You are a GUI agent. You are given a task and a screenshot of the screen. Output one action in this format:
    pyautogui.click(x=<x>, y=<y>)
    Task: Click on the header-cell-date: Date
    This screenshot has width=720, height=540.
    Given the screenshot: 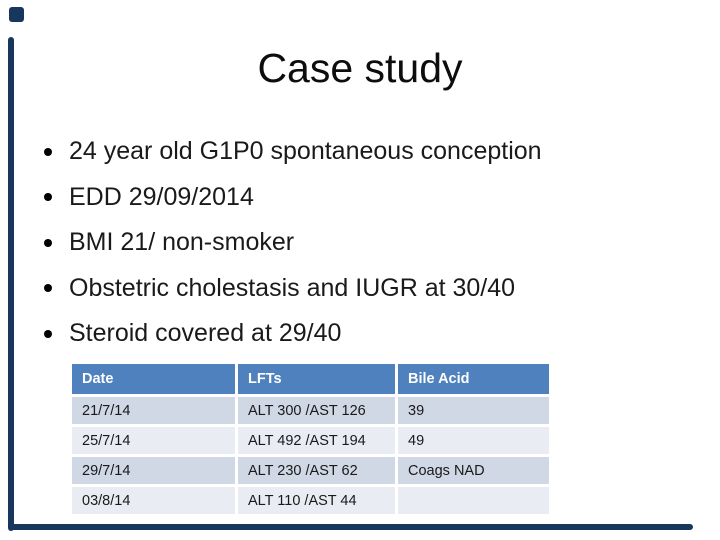 What is the action you would take?
    pyautogui.click(x=153, y=379)
    